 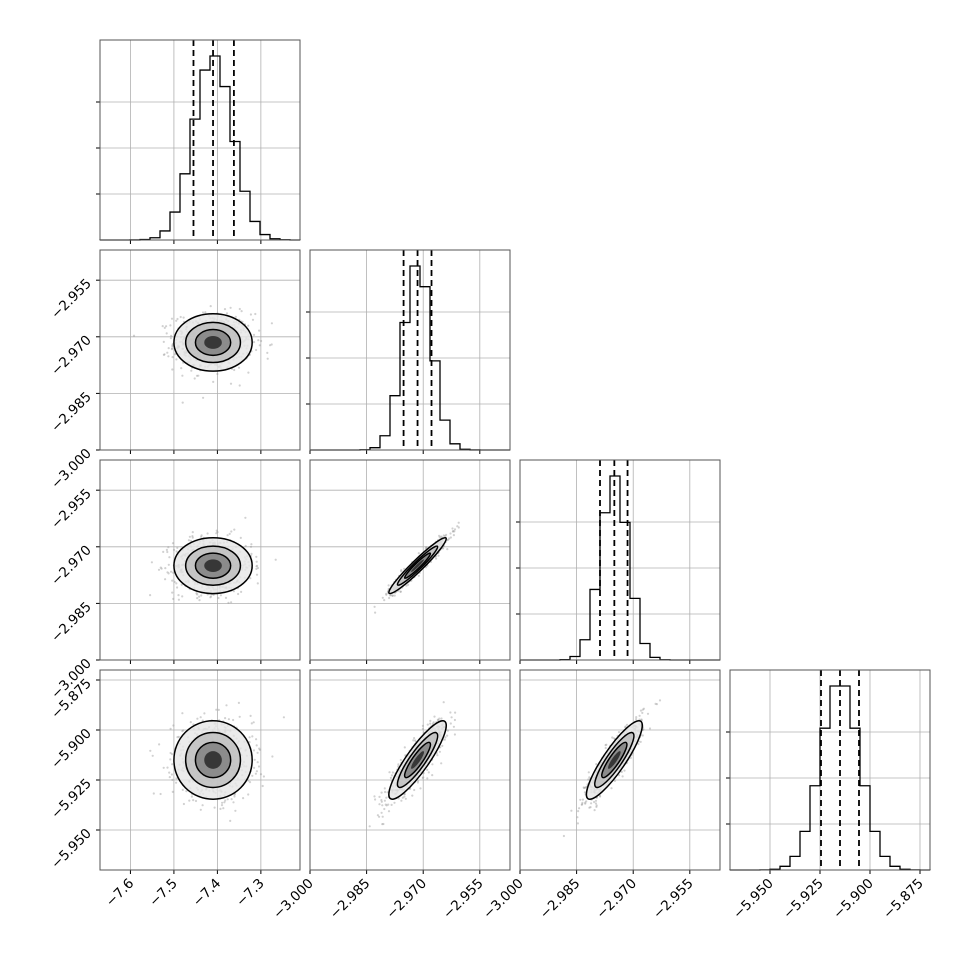 What do you see at coordinates (560, 899) in the screenshot?
I see `x-tick-label: −2.985` at bounding box center [560, 899].